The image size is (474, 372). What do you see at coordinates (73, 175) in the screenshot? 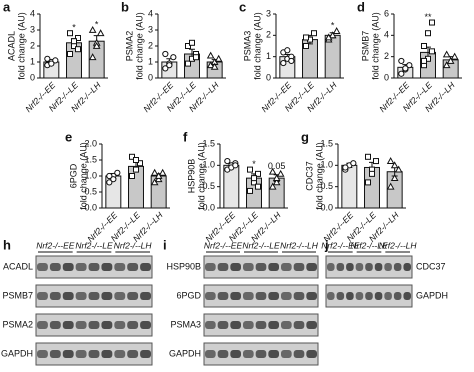
I see `y-axis-label: 6PGD` at bounding box center [73, 175].